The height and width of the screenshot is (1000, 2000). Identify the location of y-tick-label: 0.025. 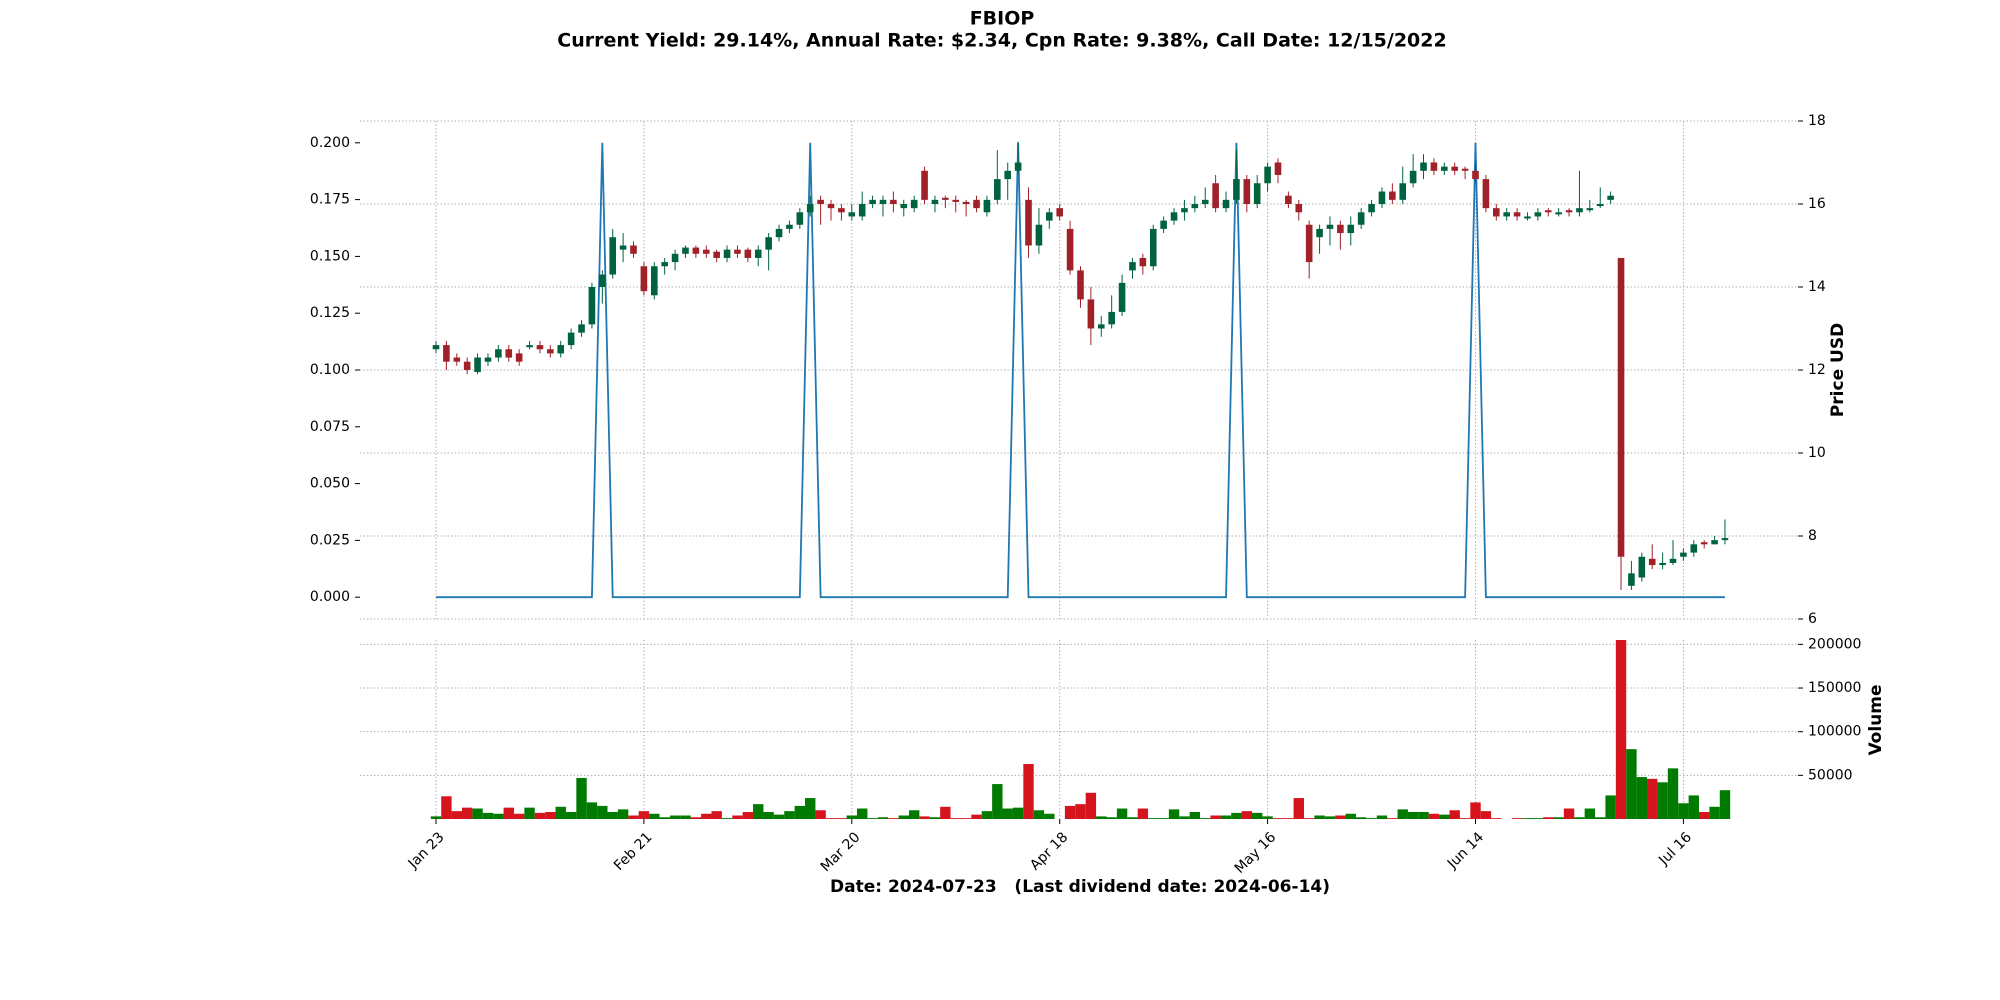
(330, 540).